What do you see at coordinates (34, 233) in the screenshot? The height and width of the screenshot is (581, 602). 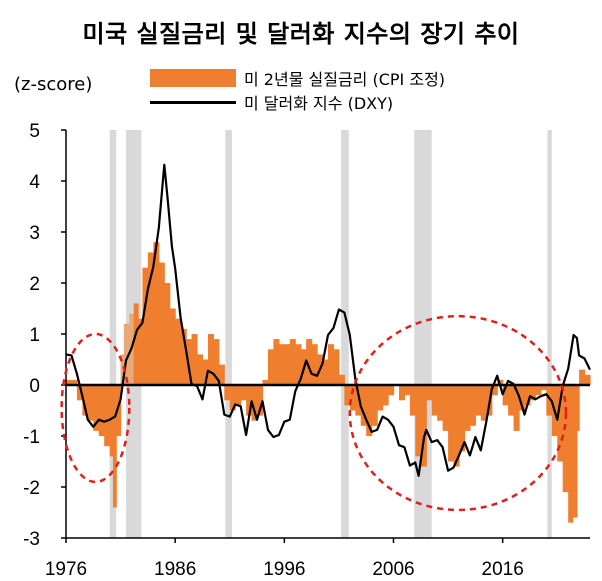 I see `y-tick-label: 3` at bounding box center [34, 233].